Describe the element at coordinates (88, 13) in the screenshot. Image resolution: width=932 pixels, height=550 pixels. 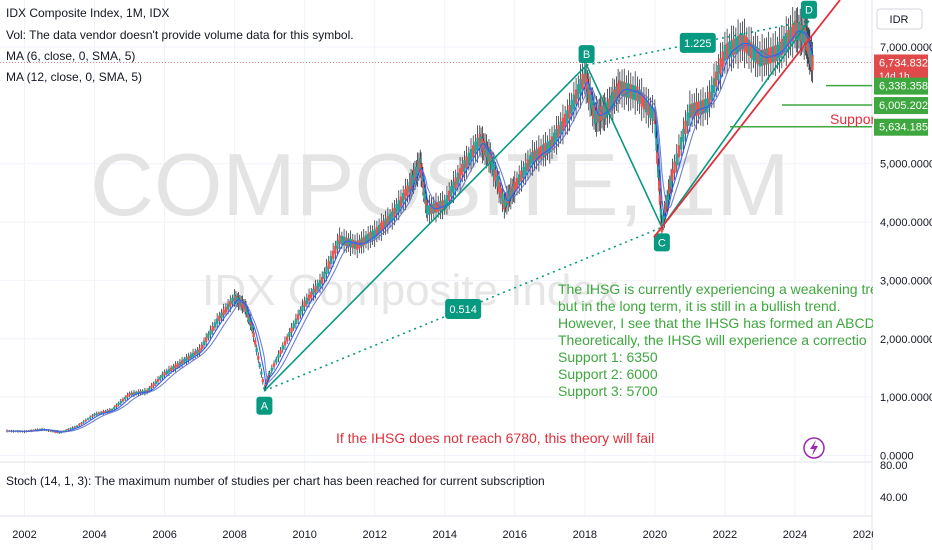
I see `chart-title: IDX Composite Index, 1M, IDX` at that location.